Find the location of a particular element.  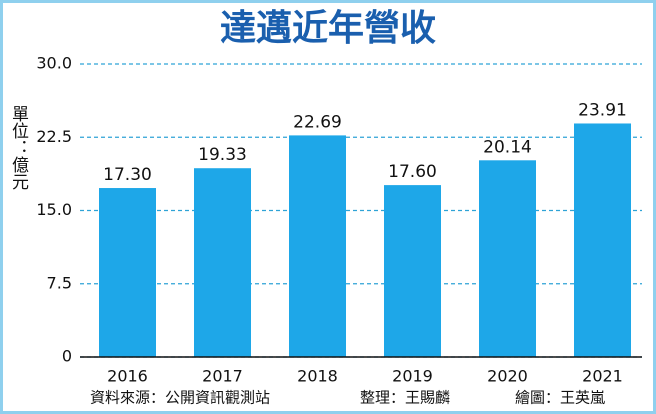

value-label: 17.60 is located at coordinates (412, 172).